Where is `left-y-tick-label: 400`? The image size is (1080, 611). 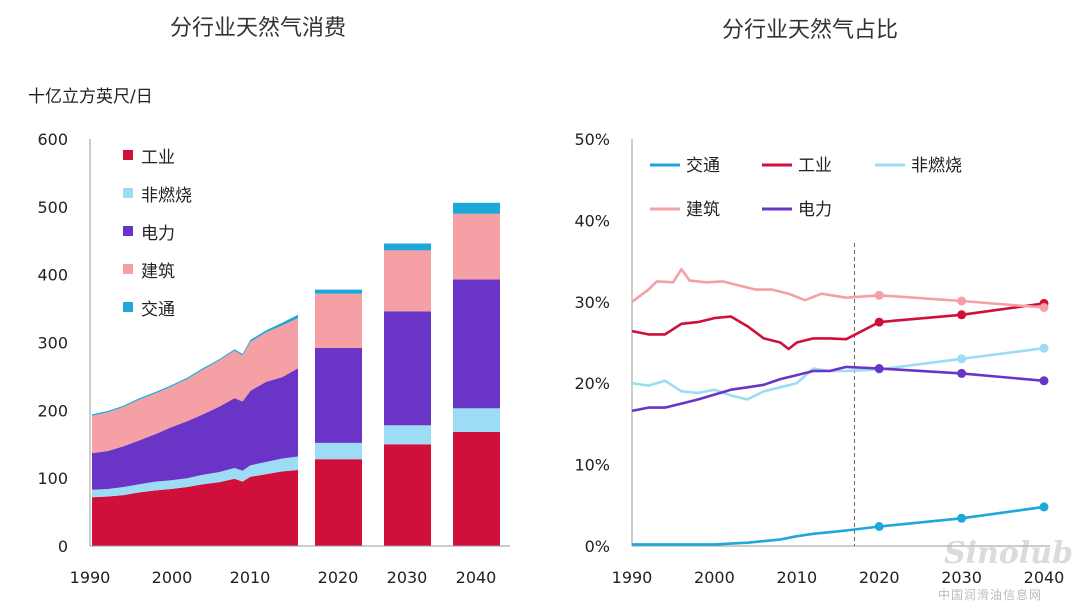
left-y-tick-label: 400 is located at coordinates (52, 275).